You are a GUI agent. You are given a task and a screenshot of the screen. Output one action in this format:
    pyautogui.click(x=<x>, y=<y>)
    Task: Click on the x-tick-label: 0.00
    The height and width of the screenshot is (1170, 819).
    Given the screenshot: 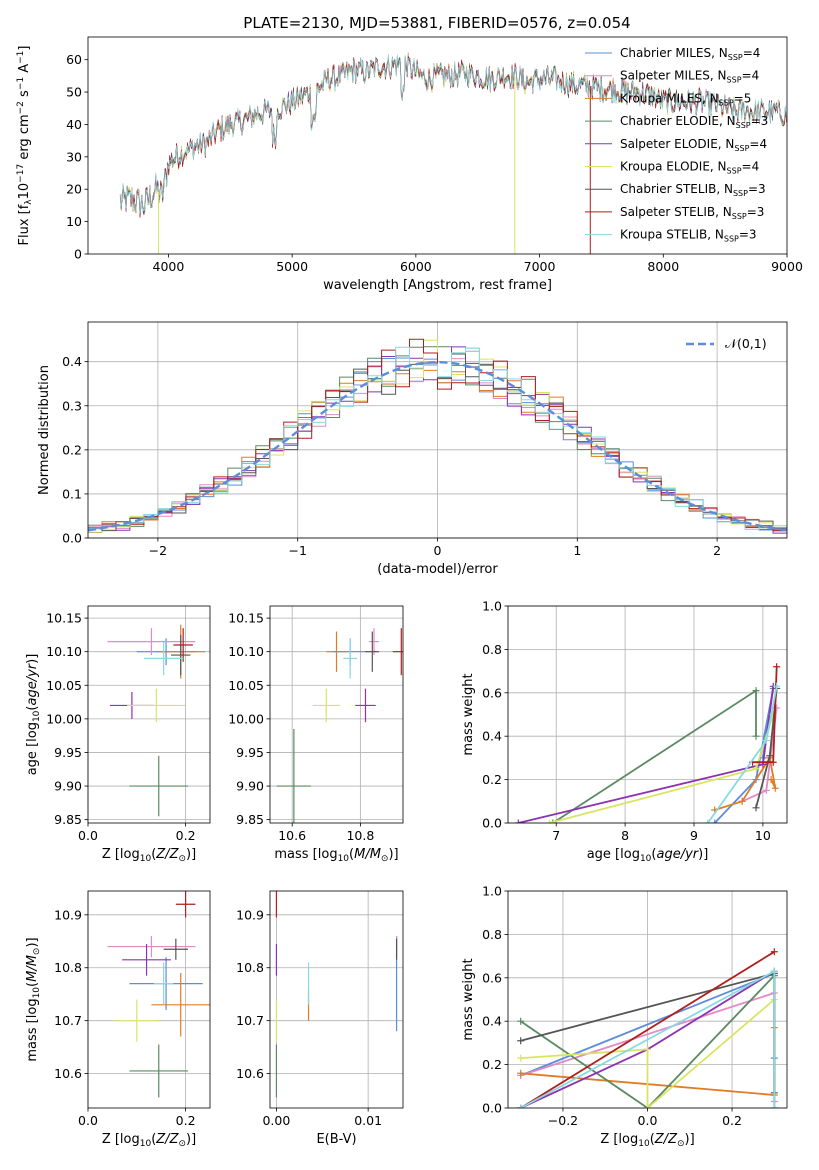 What is the action you would take?
    pyautogui.click(x=276, y=1120)
    